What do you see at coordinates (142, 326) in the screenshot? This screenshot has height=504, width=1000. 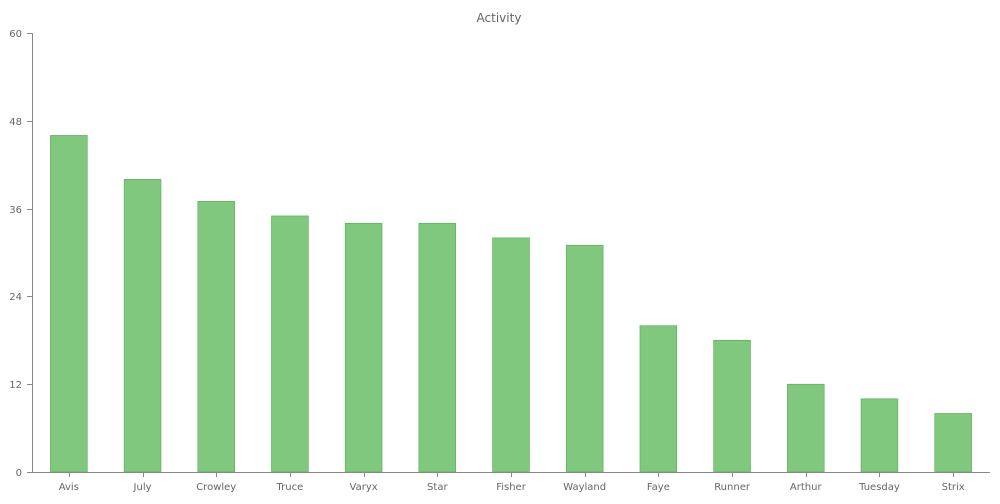 I see `bar-july` at bounding box center [142, 326].